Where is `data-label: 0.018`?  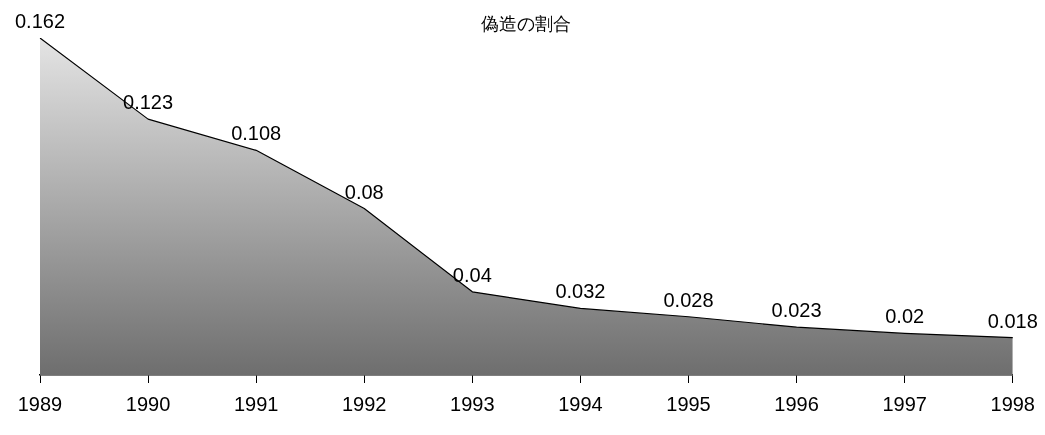 data-label: 0.018 is located at coordinates (1012, 320).